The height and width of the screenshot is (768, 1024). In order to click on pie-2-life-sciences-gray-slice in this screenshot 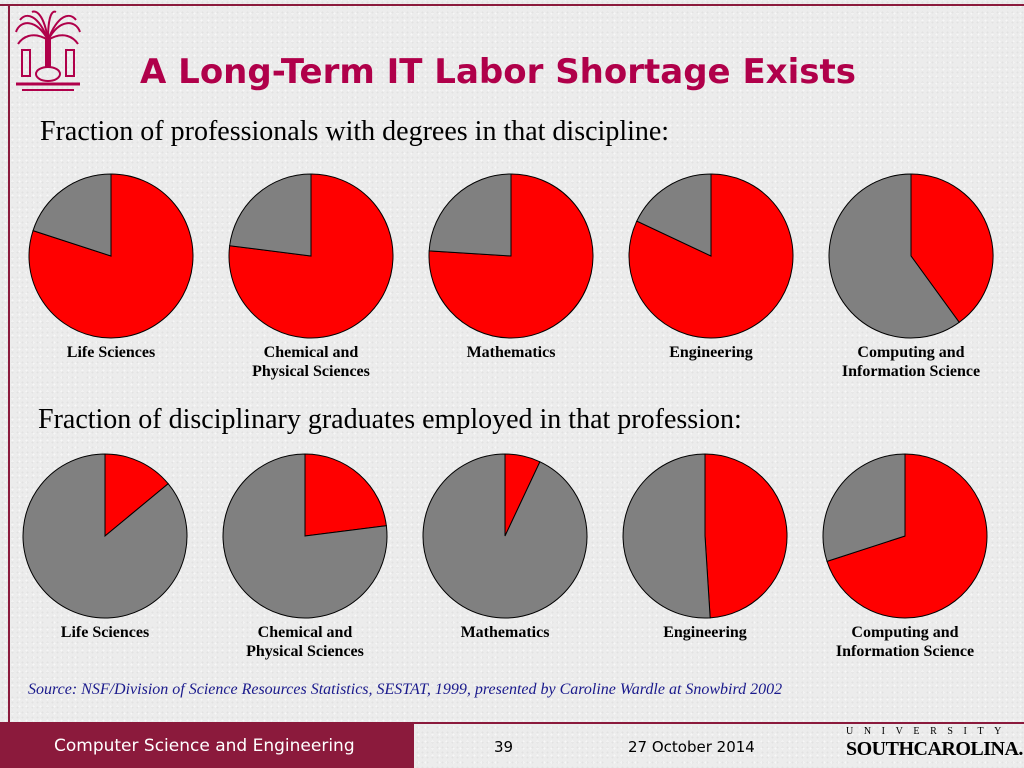, I will do `click(105, 536)`.